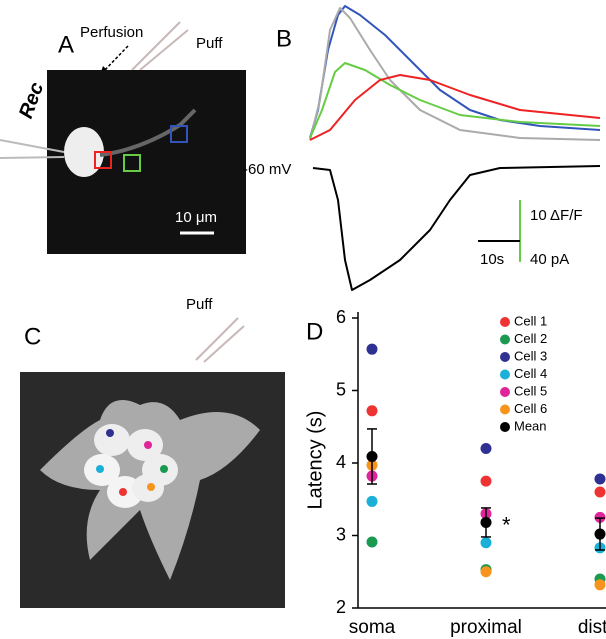  What do you see at coordinates (506, 524) in the screenshot?
I see `annotation: *` at bounding box center [506, 524].